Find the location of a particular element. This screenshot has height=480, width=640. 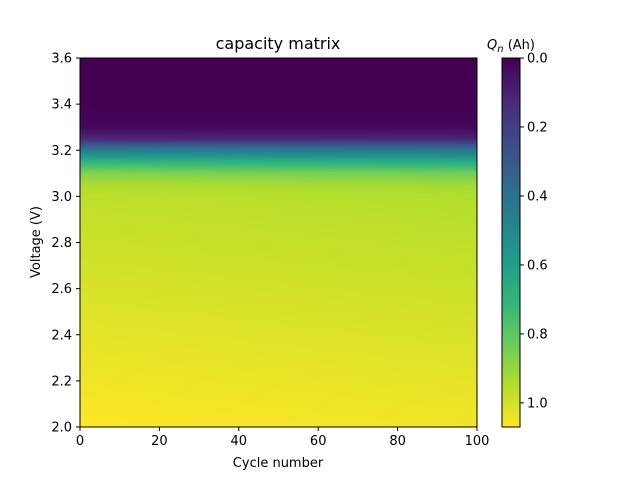

chart-title: capacity matrix is located at coordinates (278, 43).